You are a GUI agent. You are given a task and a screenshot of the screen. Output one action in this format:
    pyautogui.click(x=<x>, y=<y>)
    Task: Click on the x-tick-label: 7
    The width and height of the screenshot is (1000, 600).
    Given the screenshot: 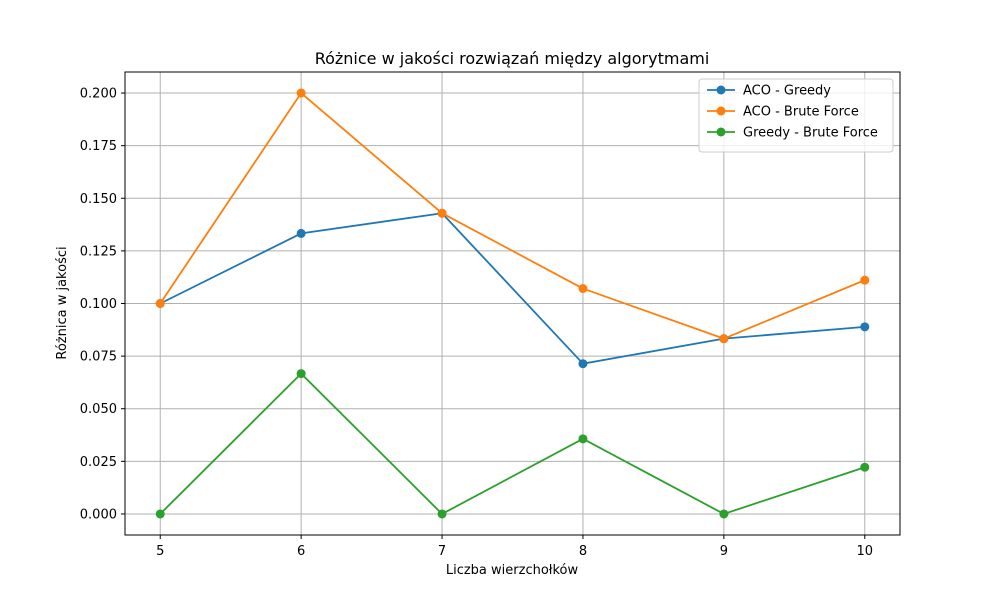 What is the action you would take?
    pyautogui.click(x=442, y=551)
    